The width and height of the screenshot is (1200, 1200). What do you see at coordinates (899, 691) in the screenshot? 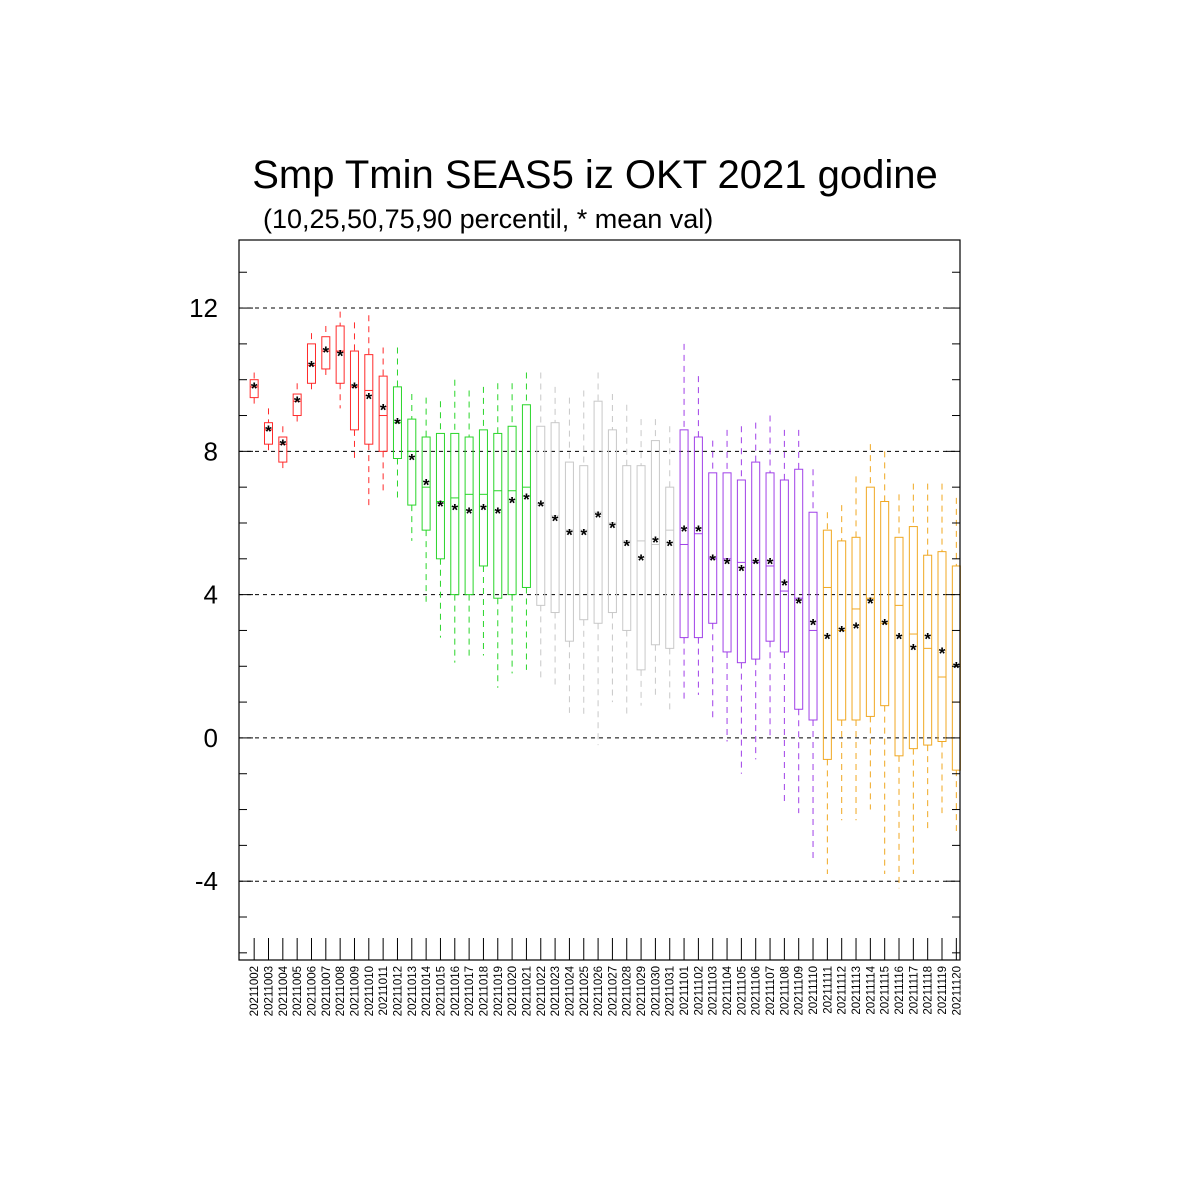
I see `box-20211116: *` at bounding box center [899, 691].